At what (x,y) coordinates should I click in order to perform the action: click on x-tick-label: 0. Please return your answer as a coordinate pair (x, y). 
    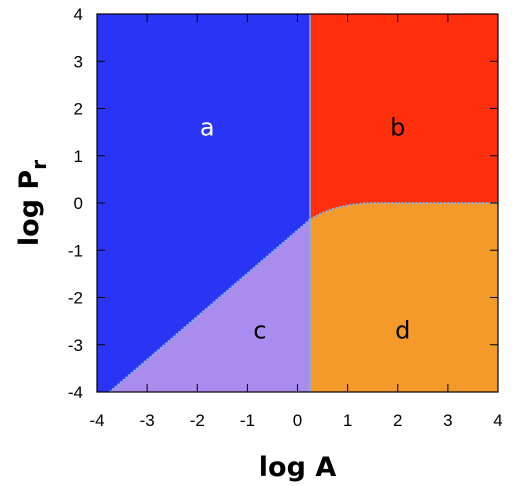
    Looking at the image, I should click on (297, 420).